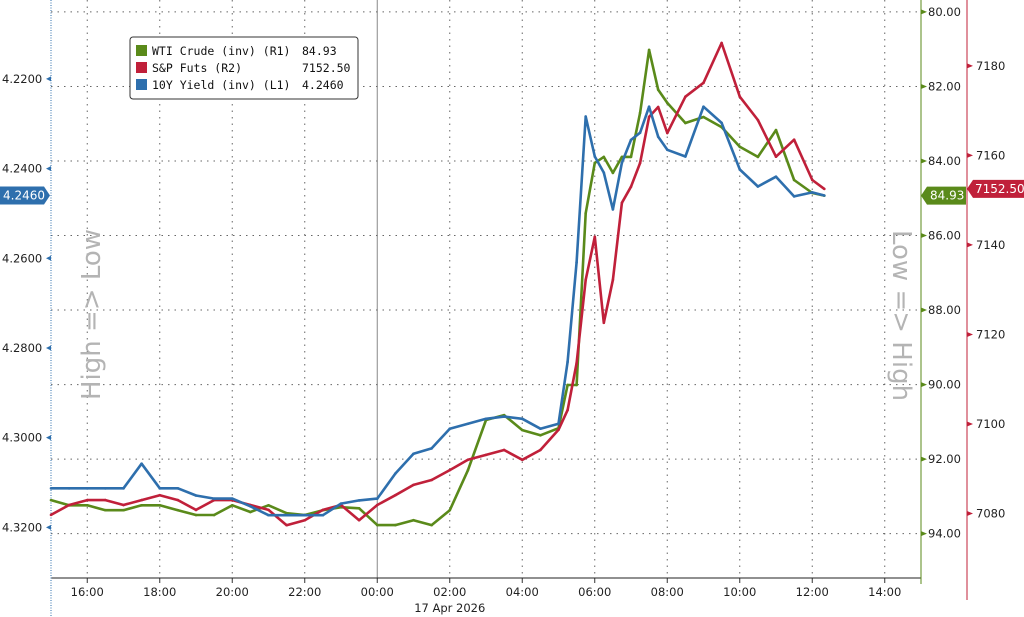 The image size is (1024, 617). I want to click on left-tick-label: 4.2400, so click(22, 169).